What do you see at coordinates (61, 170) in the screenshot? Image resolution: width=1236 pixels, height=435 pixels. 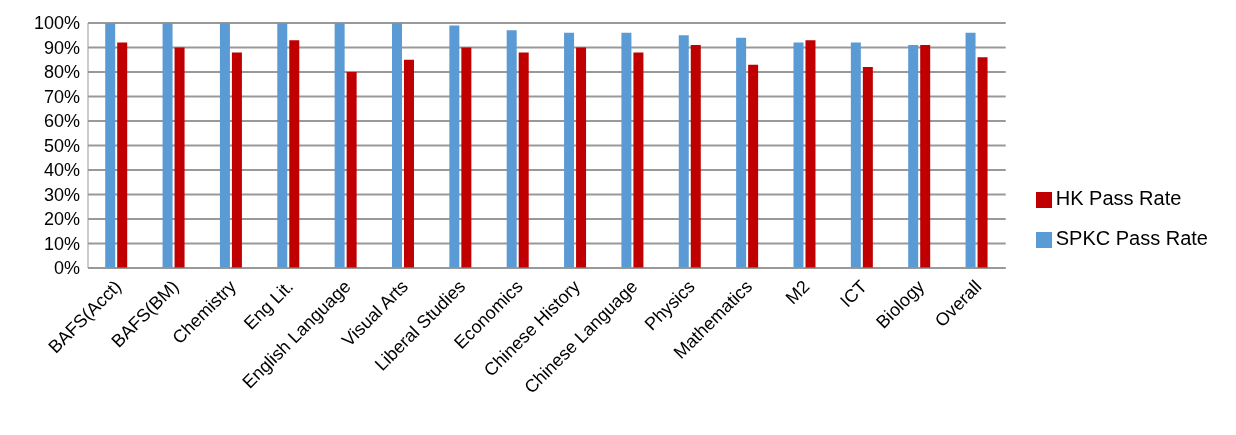 I see `y-tick-label: 40%` at bounding box center [61, 170].